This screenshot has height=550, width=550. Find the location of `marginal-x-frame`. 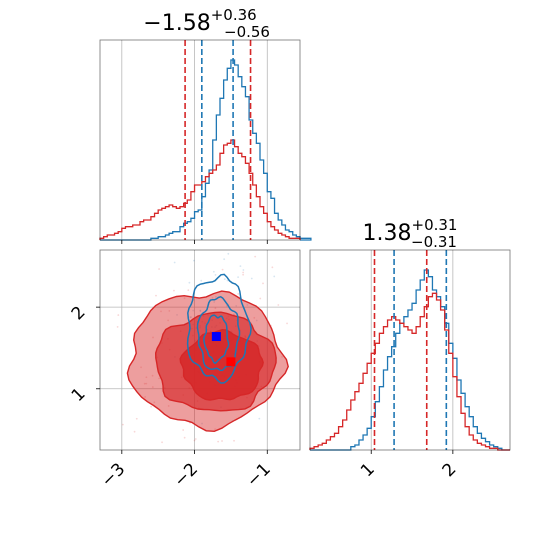

marginal-x-frame is located at coordinates (200, 140).